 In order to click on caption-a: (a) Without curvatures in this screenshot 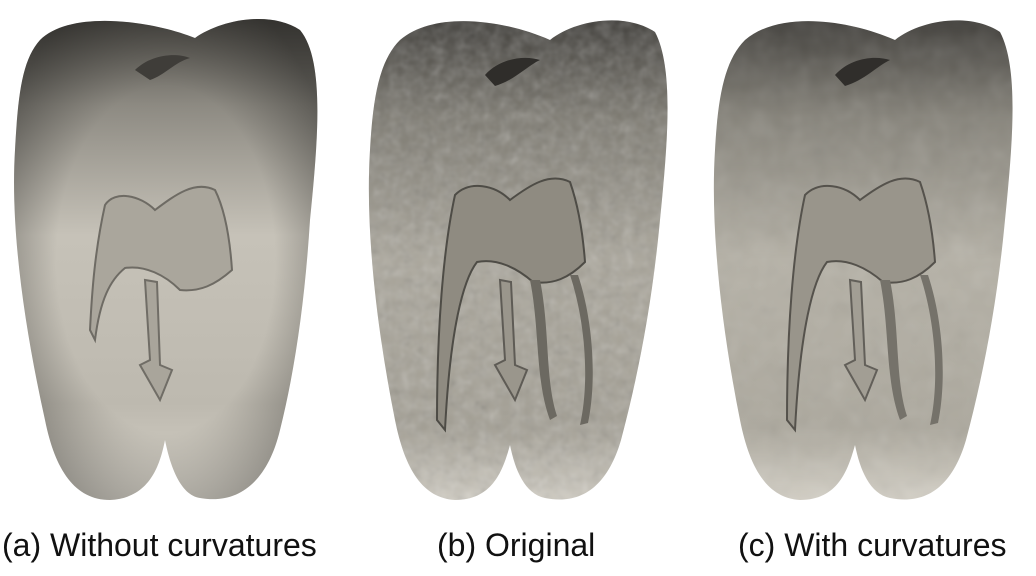, I will do `click(159, 545)`.